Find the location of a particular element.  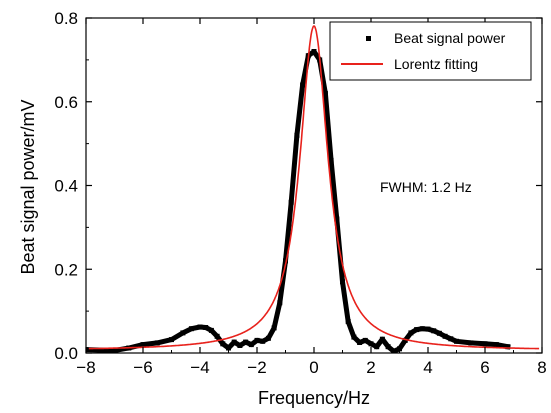

legend-label-lorentz: Lorentz fitting is located at coordinates (436, 64).